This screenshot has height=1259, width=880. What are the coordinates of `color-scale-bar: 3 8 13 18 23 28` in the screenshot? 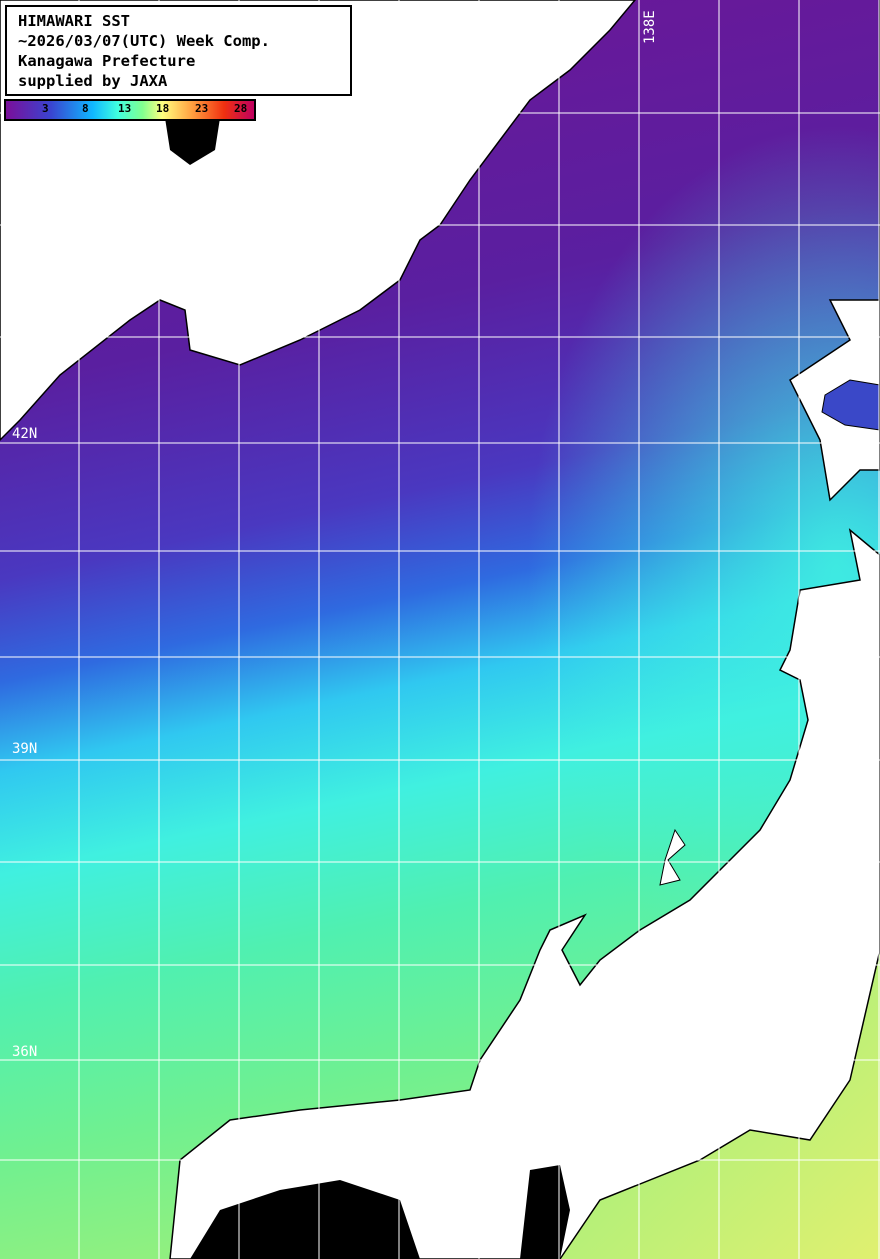 It's located at (130, 110).